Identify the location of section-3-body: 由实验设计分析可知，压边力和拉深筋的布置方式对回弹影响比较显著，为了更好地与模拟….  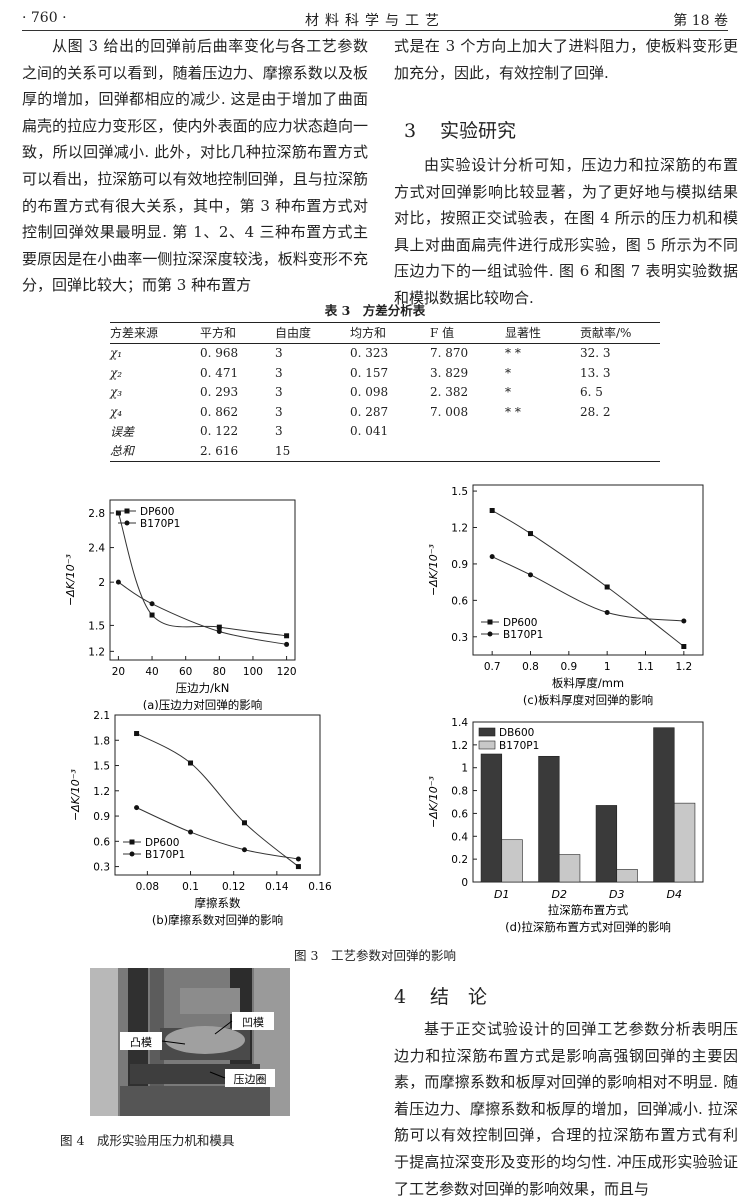
(566, 232).